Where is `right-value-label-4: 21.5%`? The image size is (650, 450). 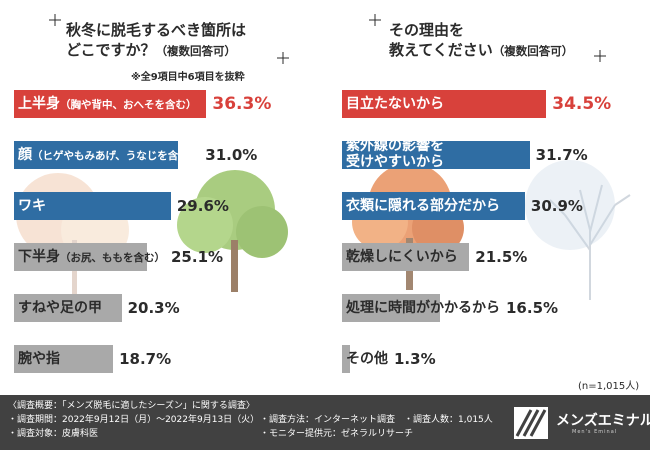 right-value-label-4: 21.5% is located at coordinates (501, 257).